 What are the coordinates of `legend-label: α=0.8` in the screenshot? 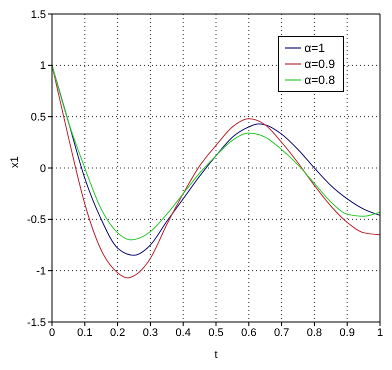 It's located at (319, 80).